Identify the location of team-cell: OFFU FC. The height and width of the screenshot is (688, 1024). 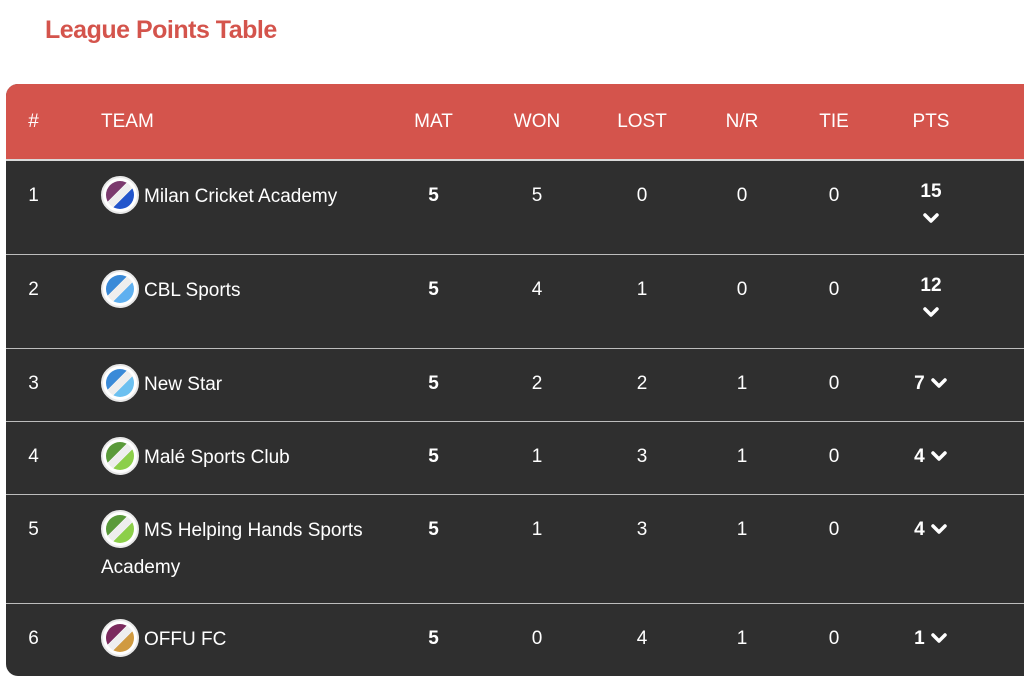
(218, 640).